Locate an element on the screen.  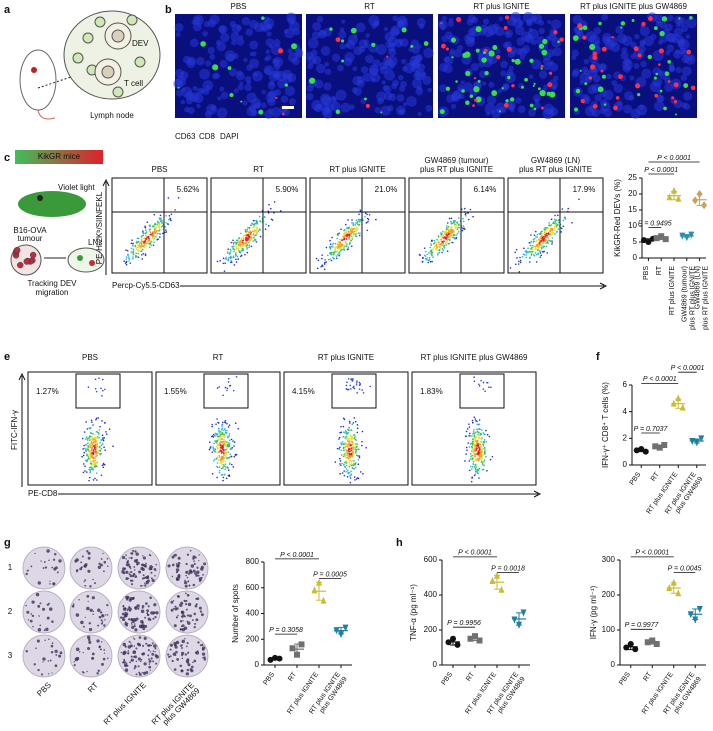
cd8-spot is located at coordinates (689, 52).